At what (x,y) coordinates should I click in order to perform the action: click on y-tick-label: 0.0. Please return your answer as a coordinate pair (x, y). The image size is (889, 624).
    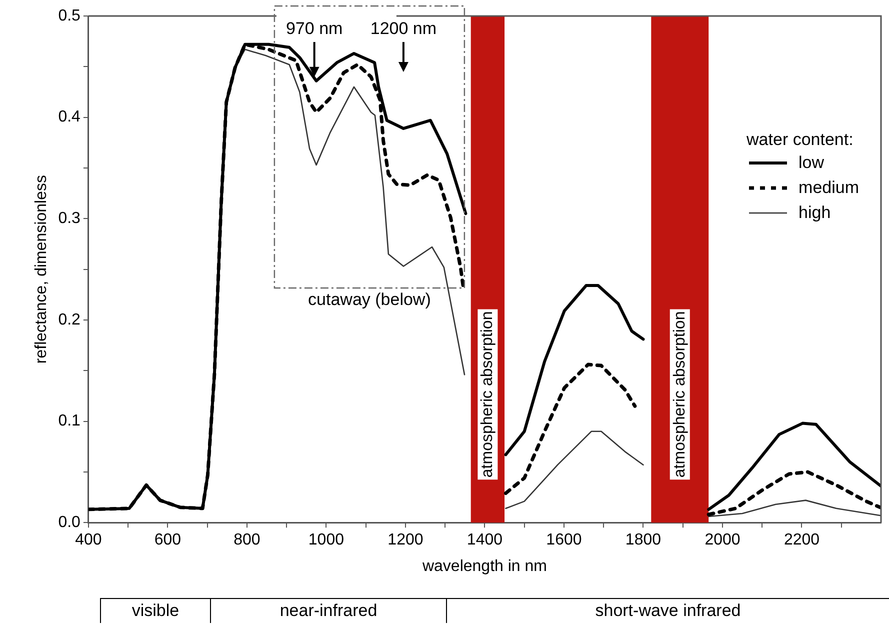
    Looking at the image, I should click on (69, 523).